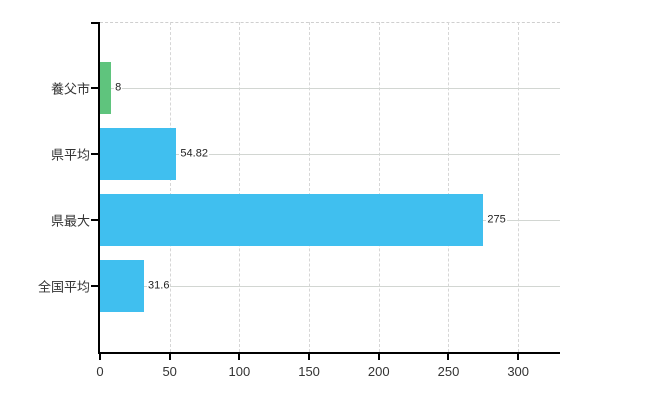  Describe the element at coordinates (239, 371) in the screenshot. I see `x-tick-label: 100` at that location.